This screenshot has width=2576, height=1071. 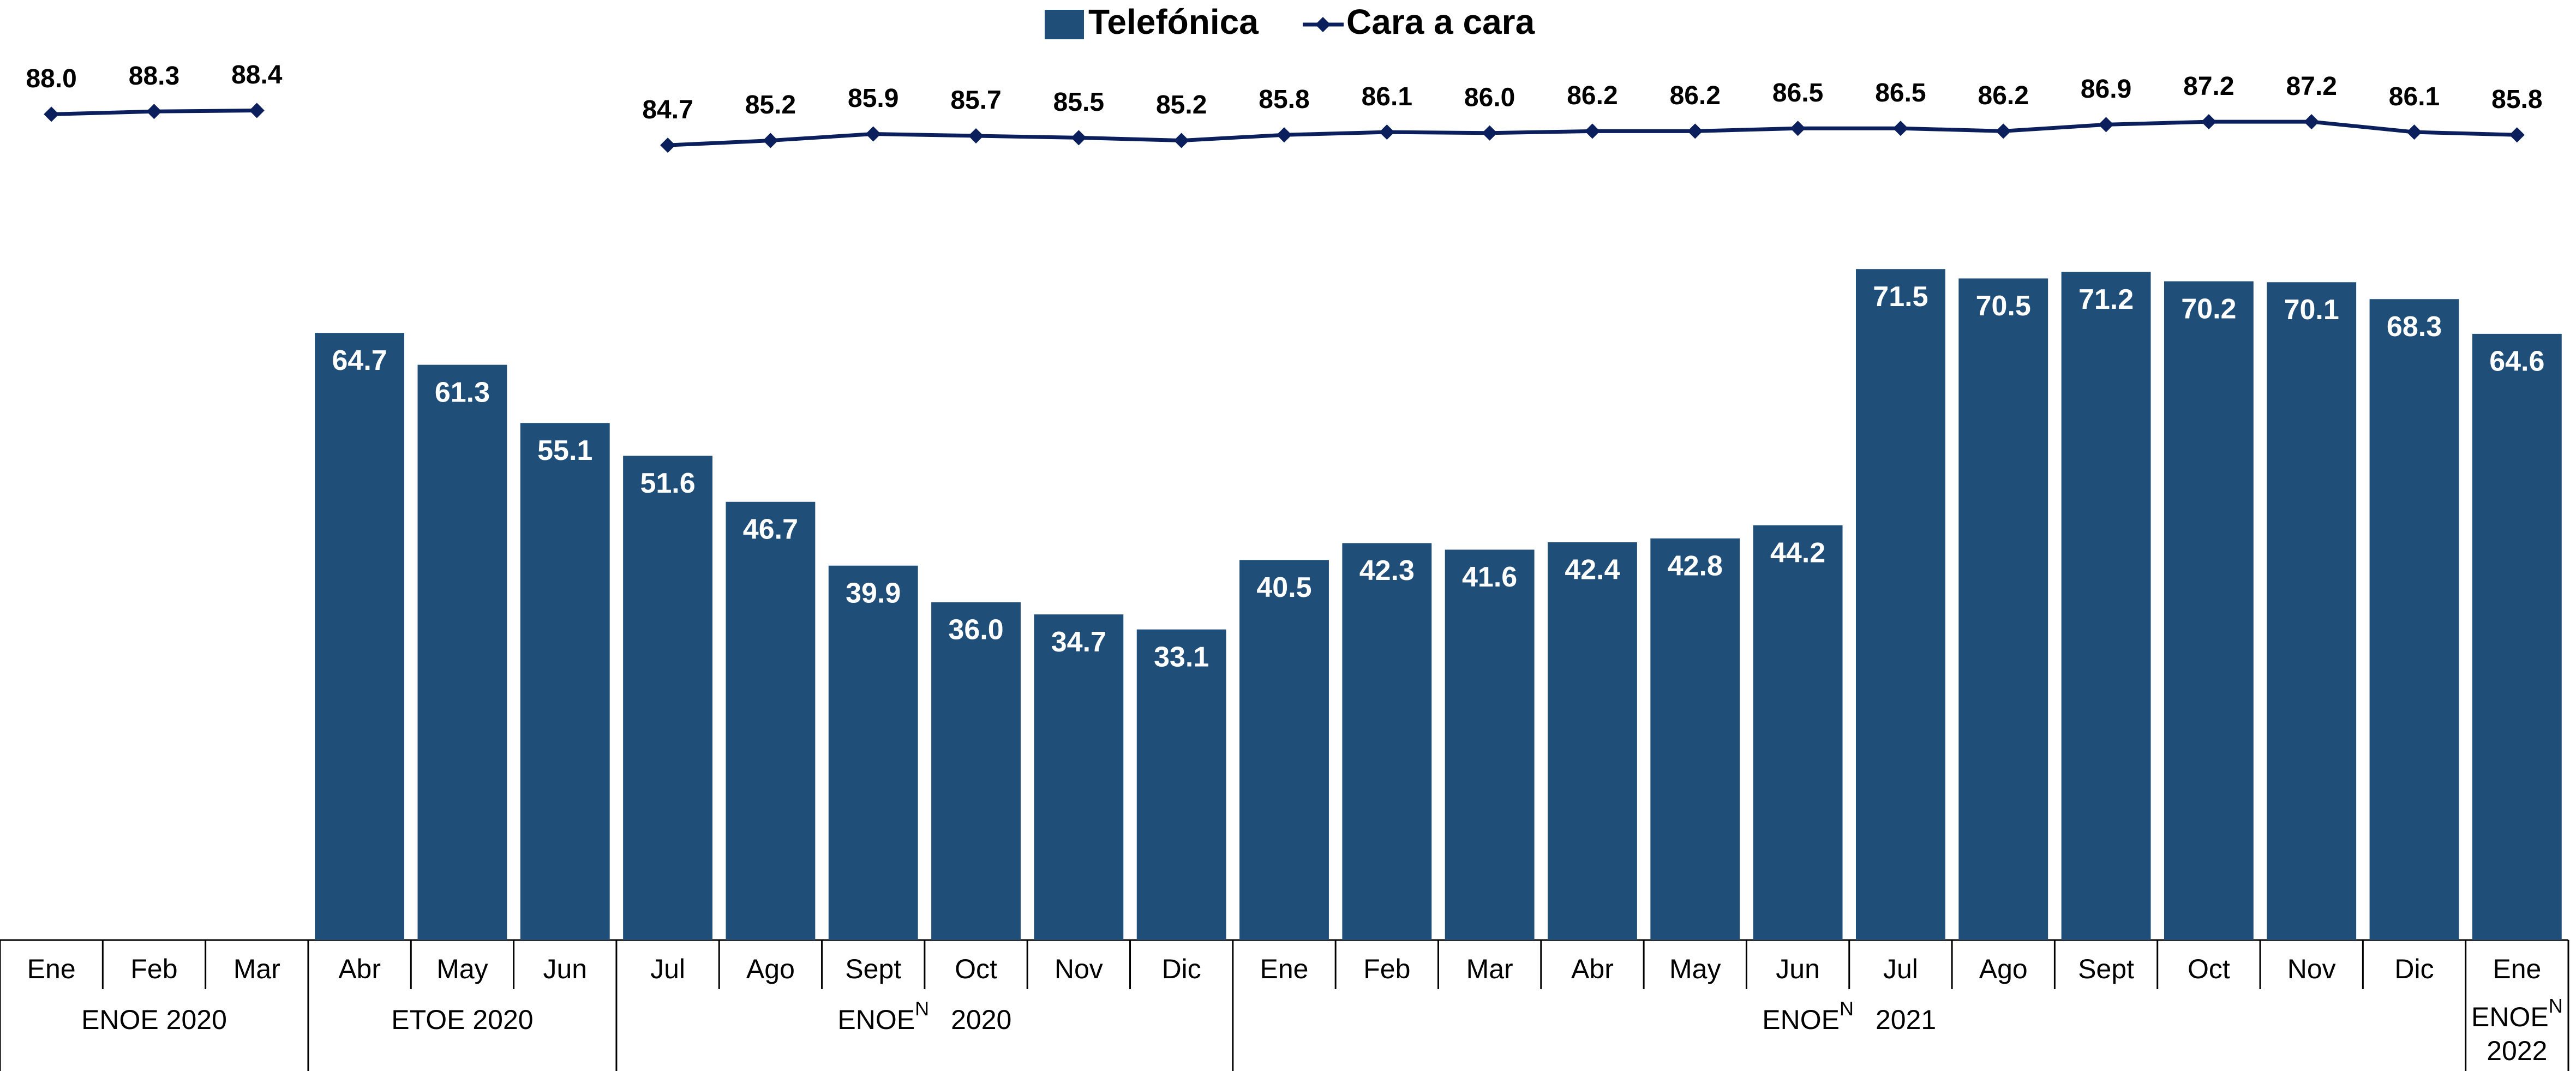 What do you see at coordinates (1284, 99) in the screenshot?
I see `line-value-label: 85.8` at bounding box center [1284, 99].